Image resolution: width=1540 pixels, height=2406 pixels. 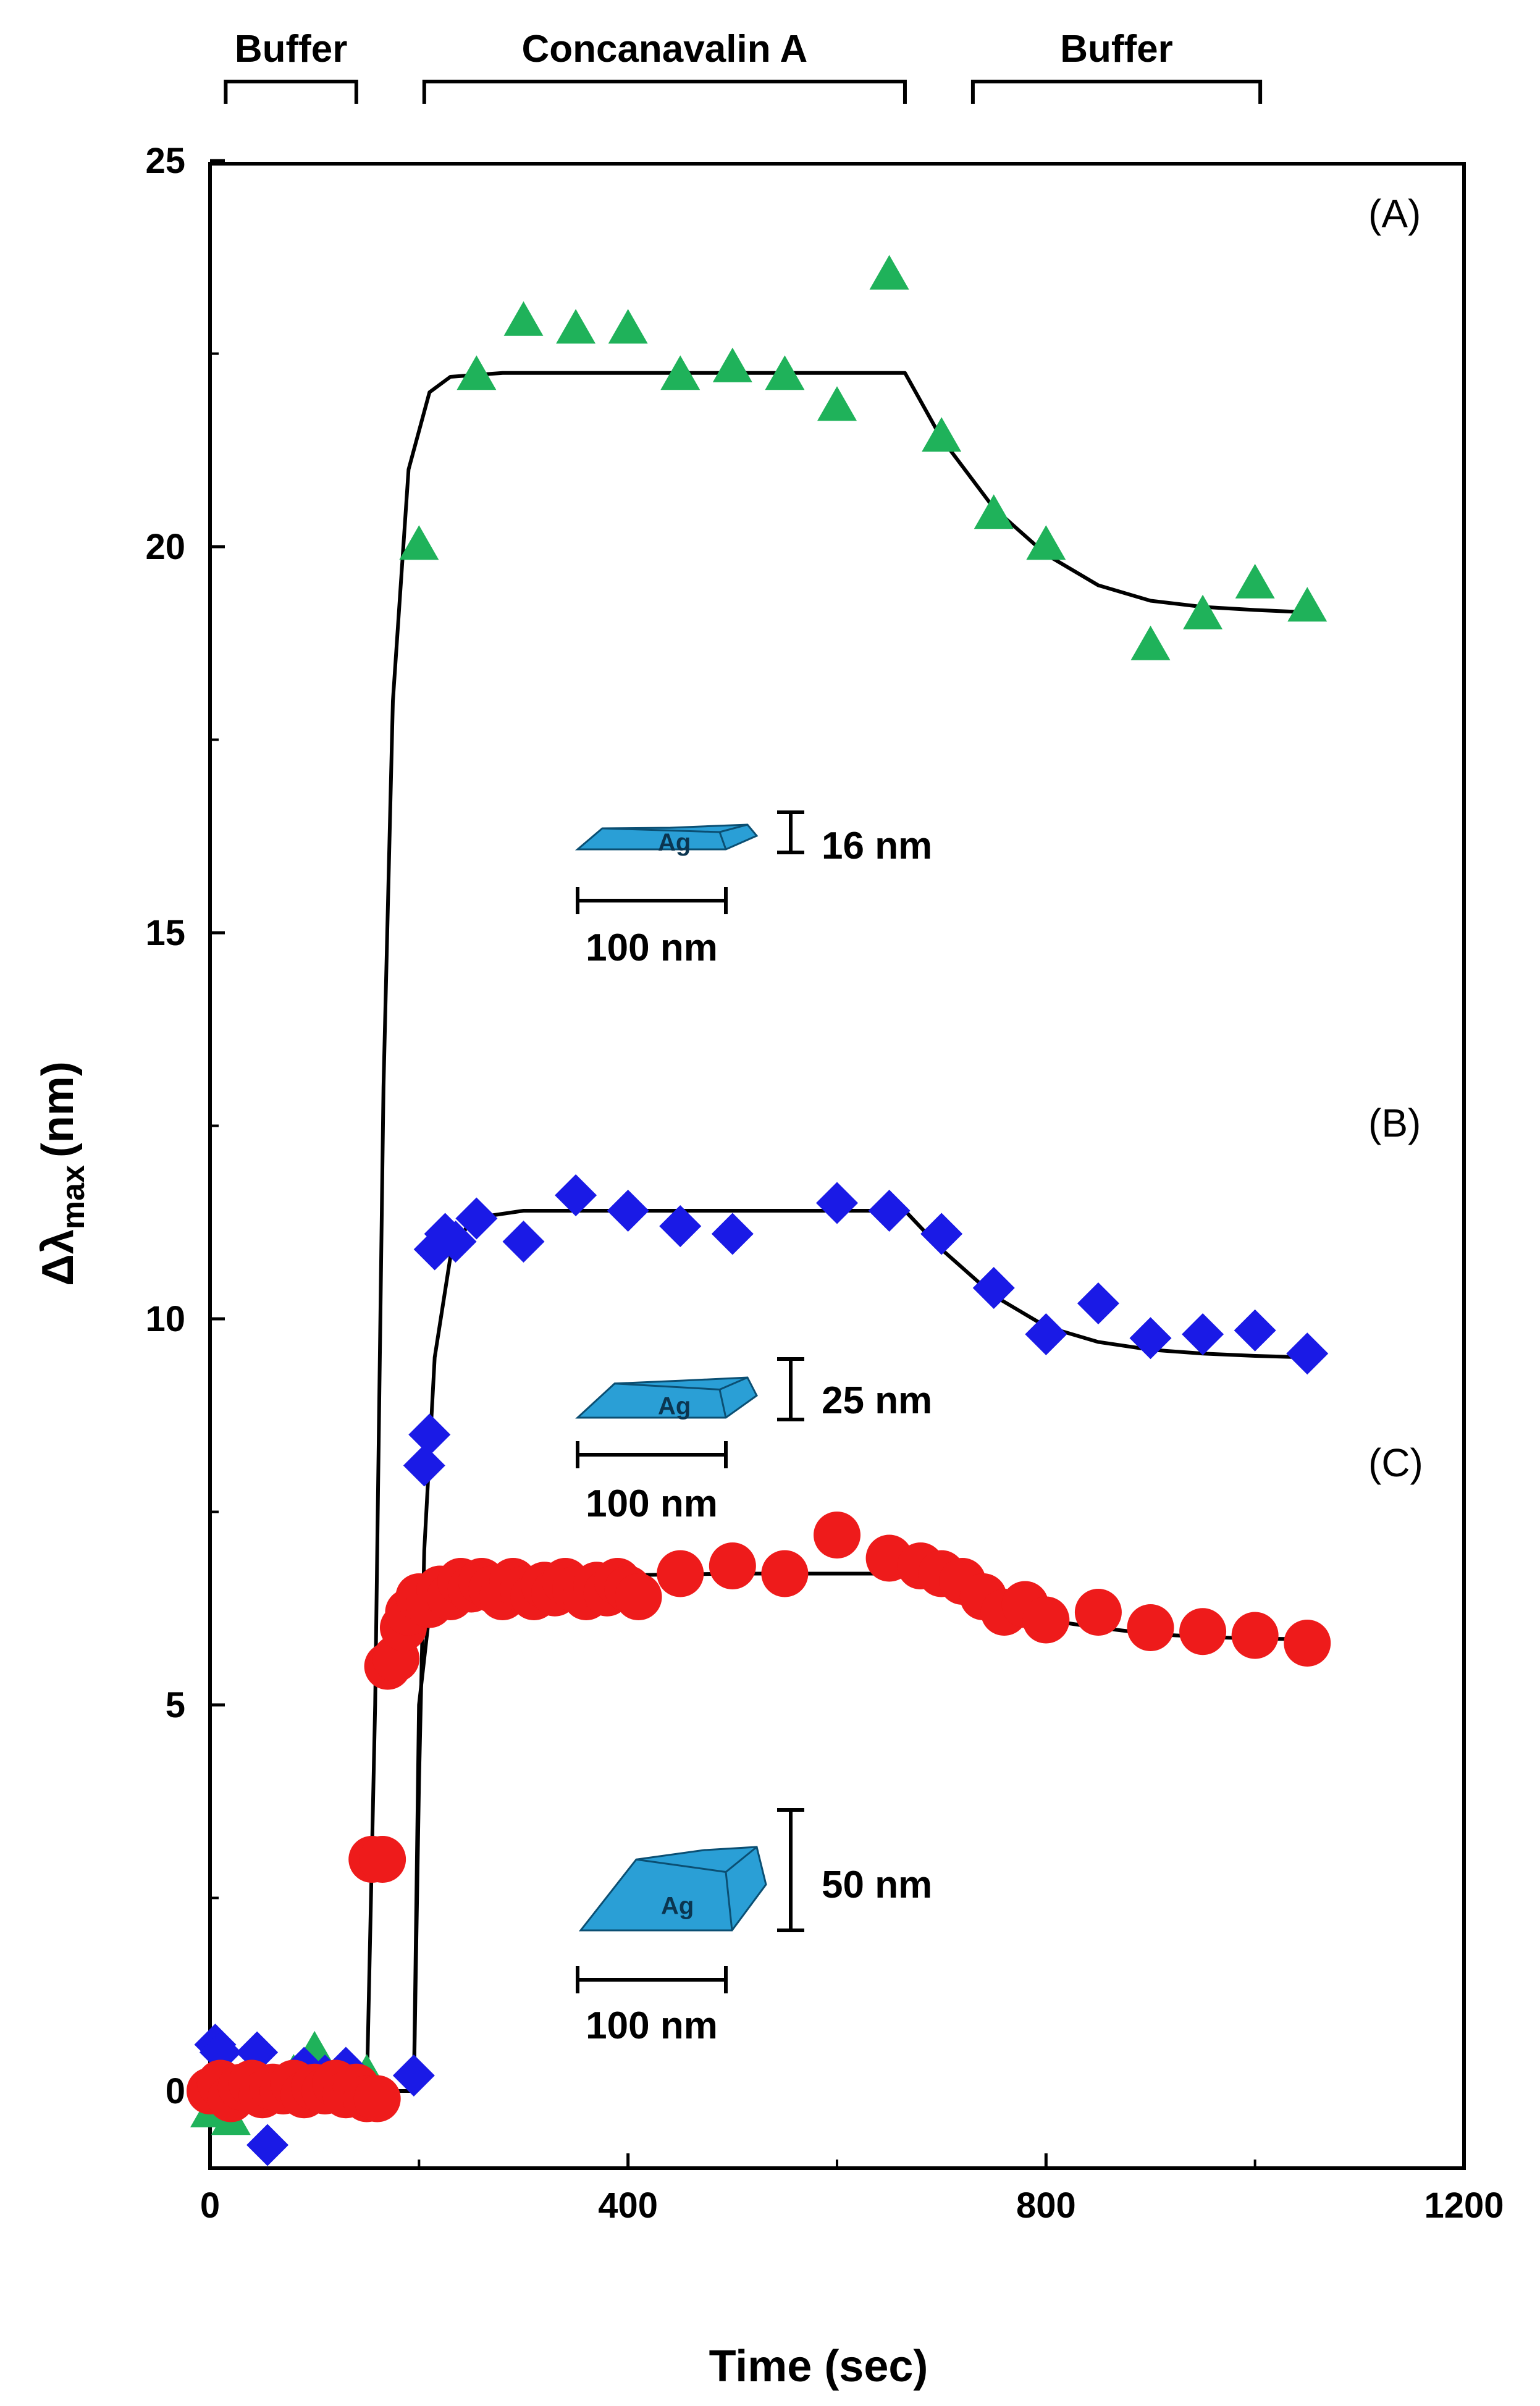 What do you see at coordinates (1394, 1123) in the screenshot?
I see `panel-label-b: (B)` at bounding box center [1394, 1123].